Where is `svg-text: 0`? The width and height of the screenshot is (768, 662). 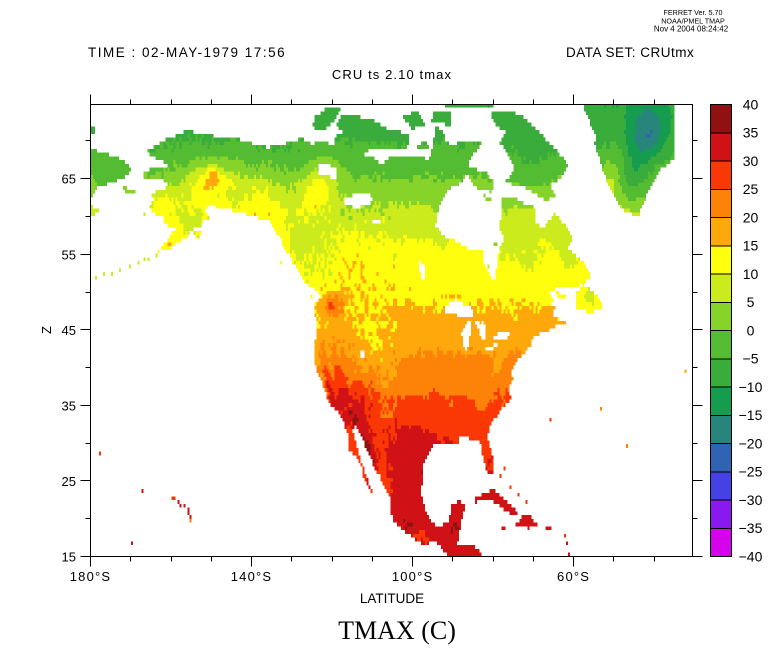
svg-text: 0 is located at coordinates (751, 330).